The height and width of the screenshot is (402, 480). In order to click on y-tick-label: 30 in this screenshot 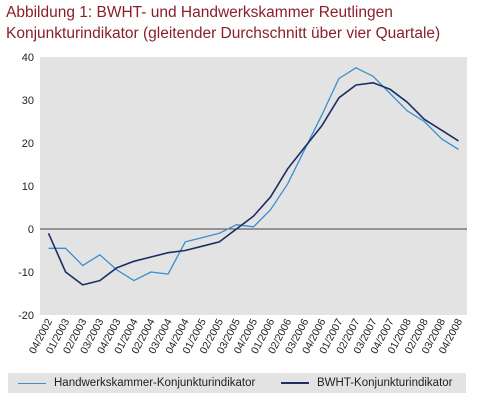, I will do `click(28, 101)`.